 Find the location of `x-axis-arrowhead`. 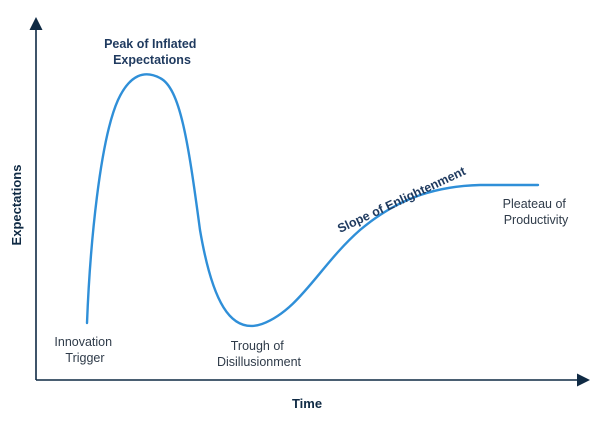

x-axis-arrowhead is located at coordinates (583, 380).